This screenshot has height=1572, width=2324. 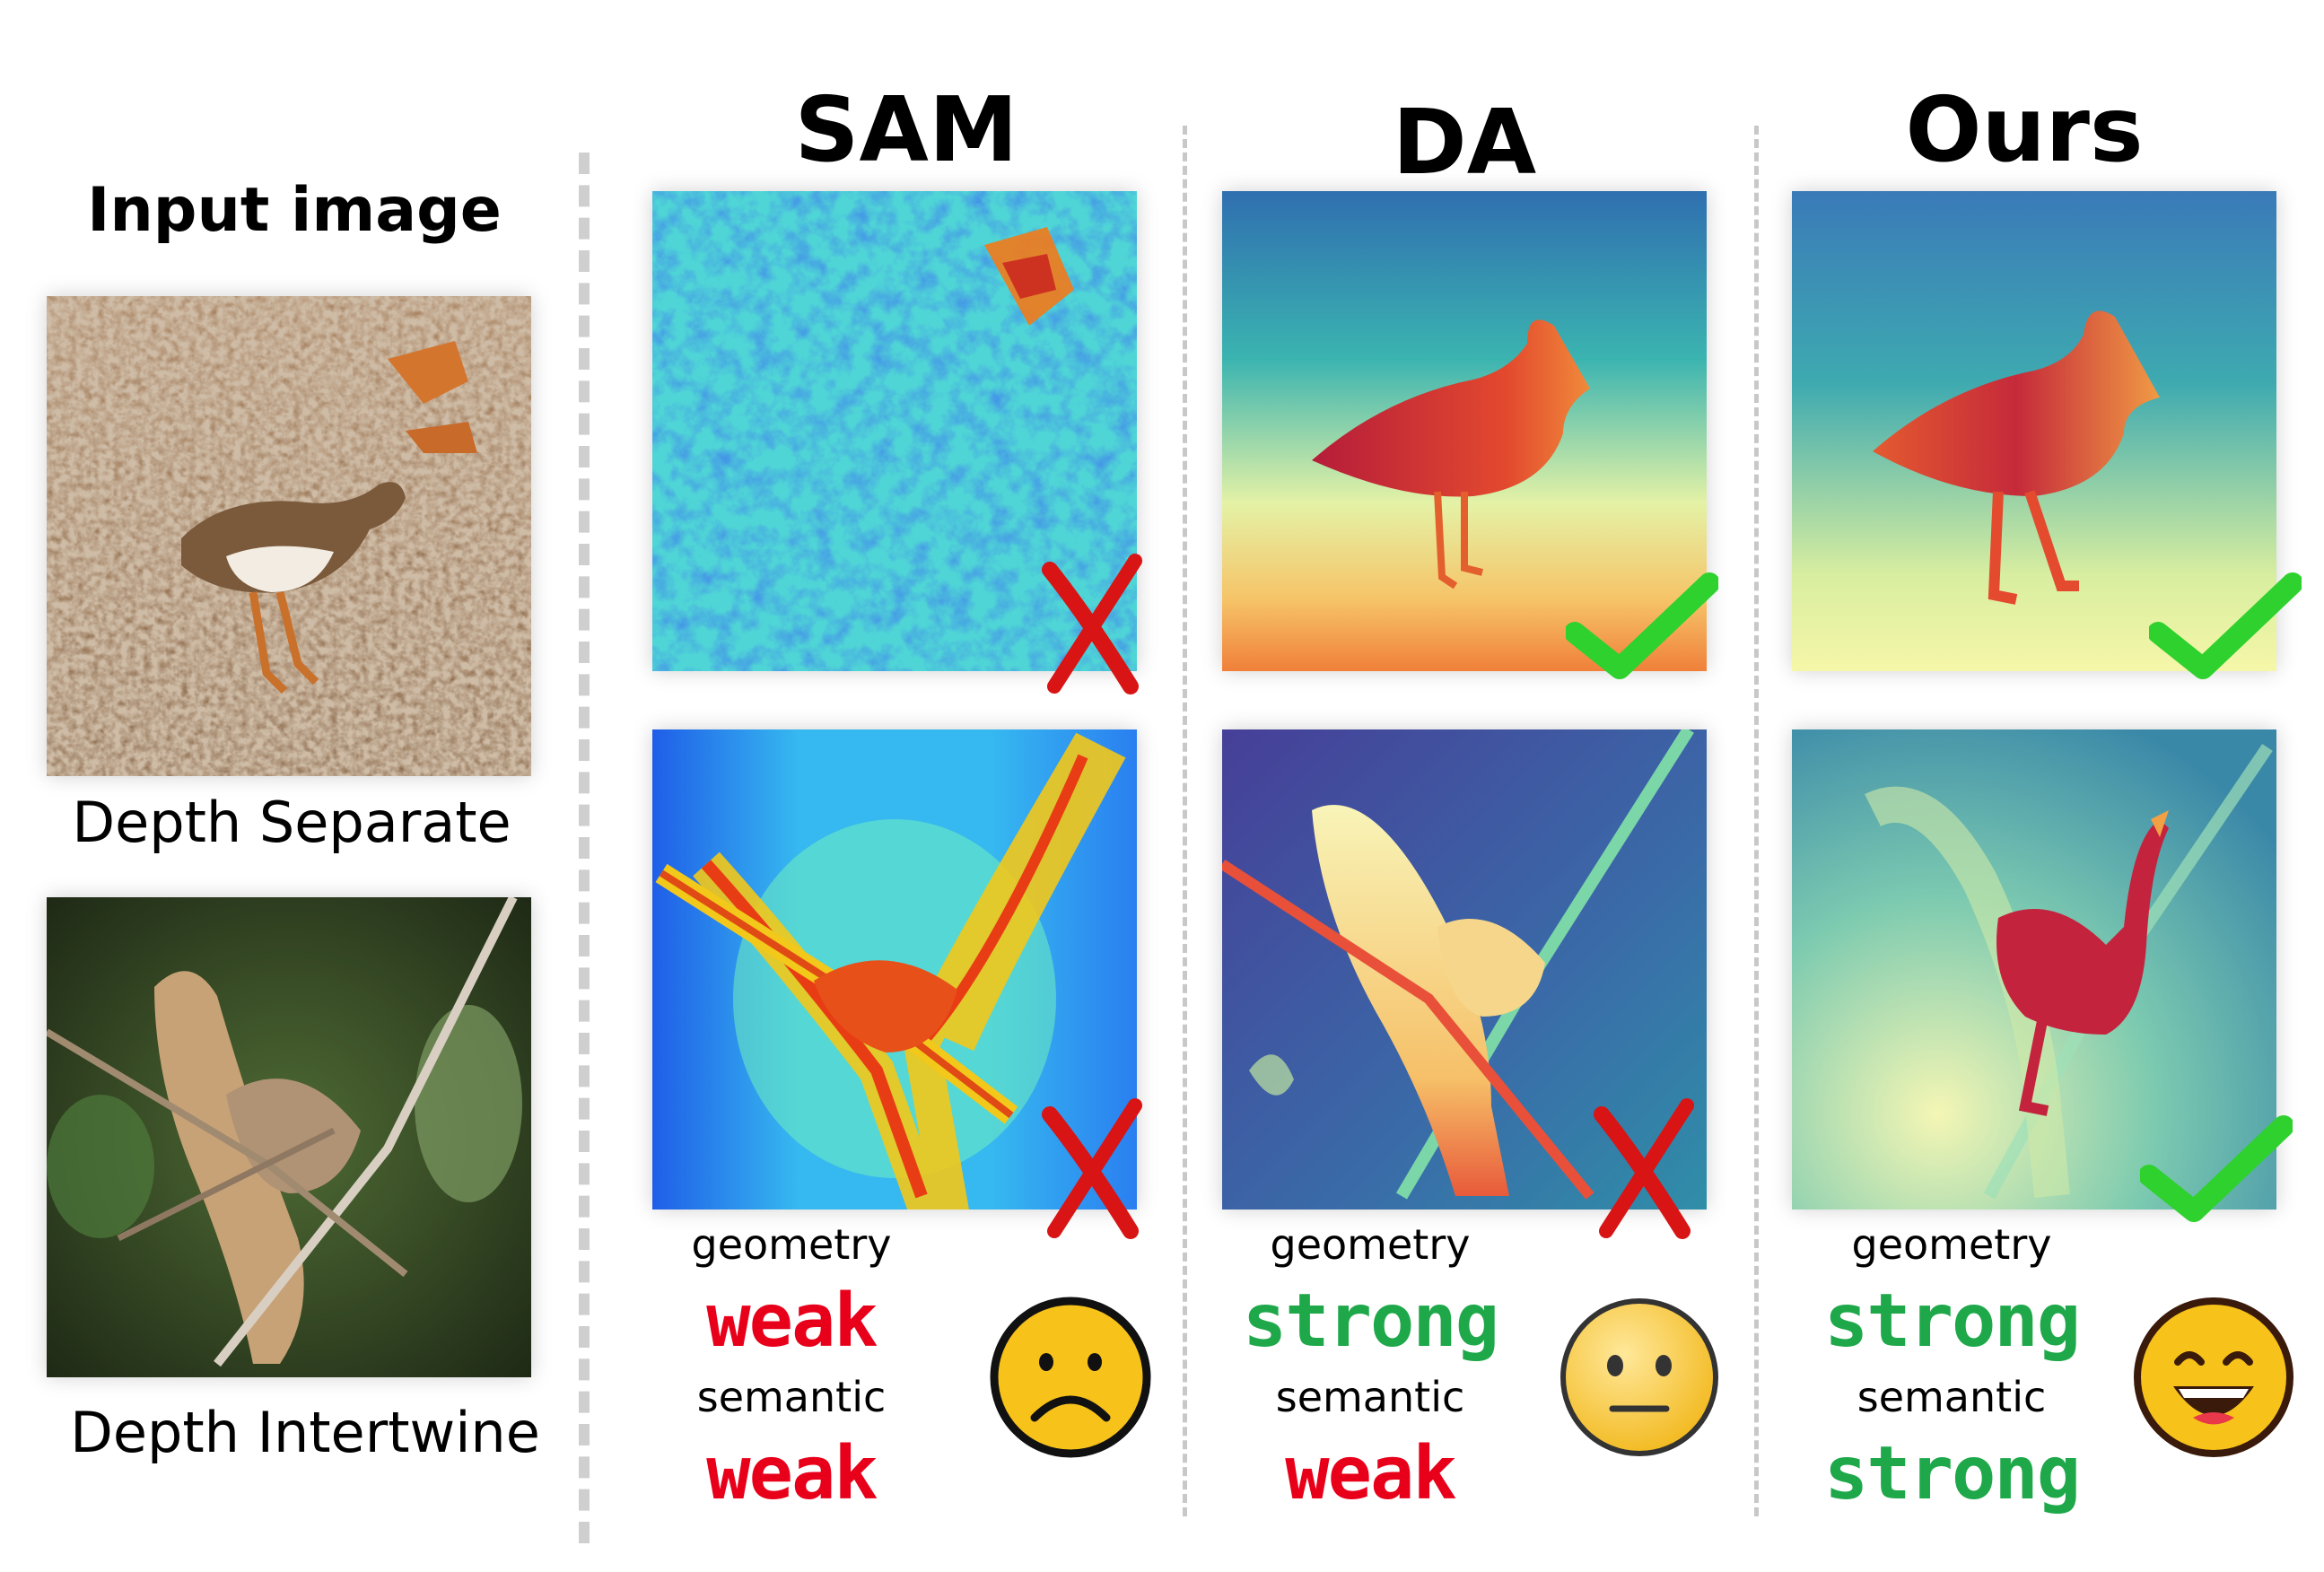 I want to click on input-image-bird, so click(x=289, y=536).